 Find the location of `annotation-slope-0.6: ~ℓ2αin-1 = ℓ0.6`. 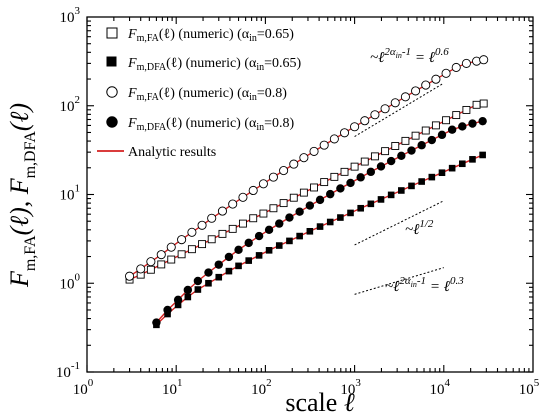

annotation-slope-0.6: ~ℓ2αin-1 = ℓ0.6 is located at coordinates (409, 56).